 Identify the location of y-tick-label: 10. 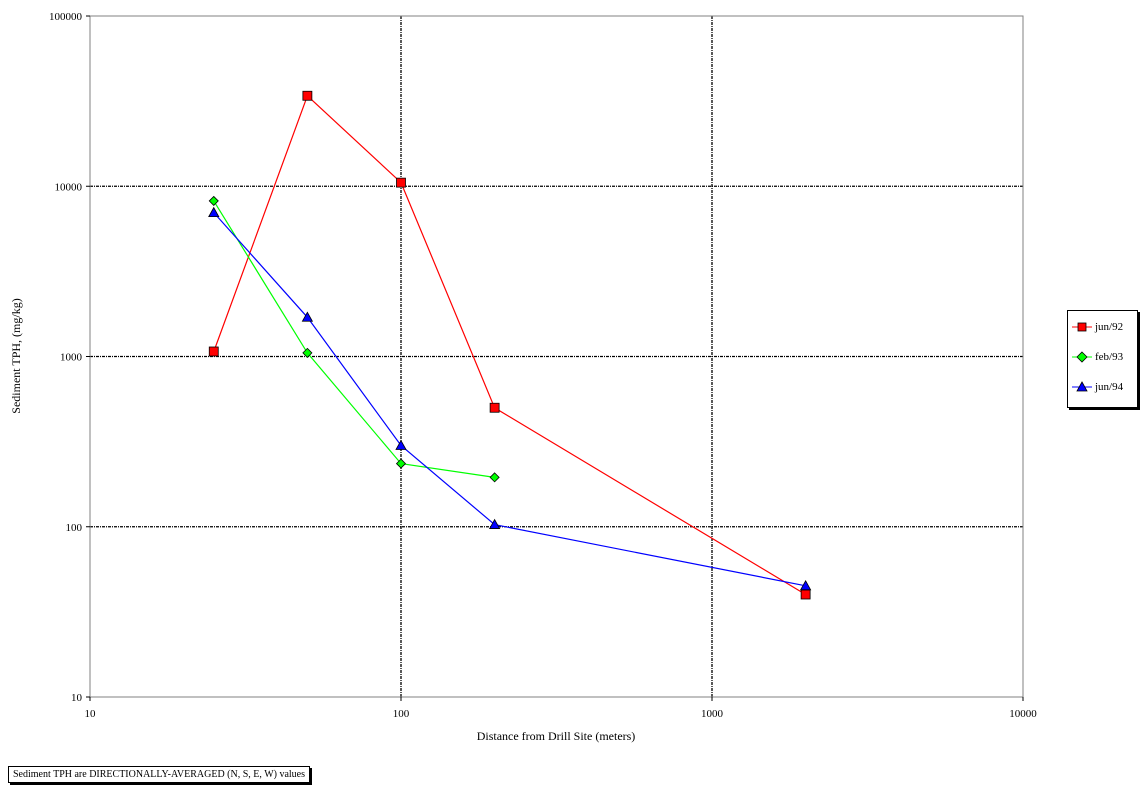
(77, 698).